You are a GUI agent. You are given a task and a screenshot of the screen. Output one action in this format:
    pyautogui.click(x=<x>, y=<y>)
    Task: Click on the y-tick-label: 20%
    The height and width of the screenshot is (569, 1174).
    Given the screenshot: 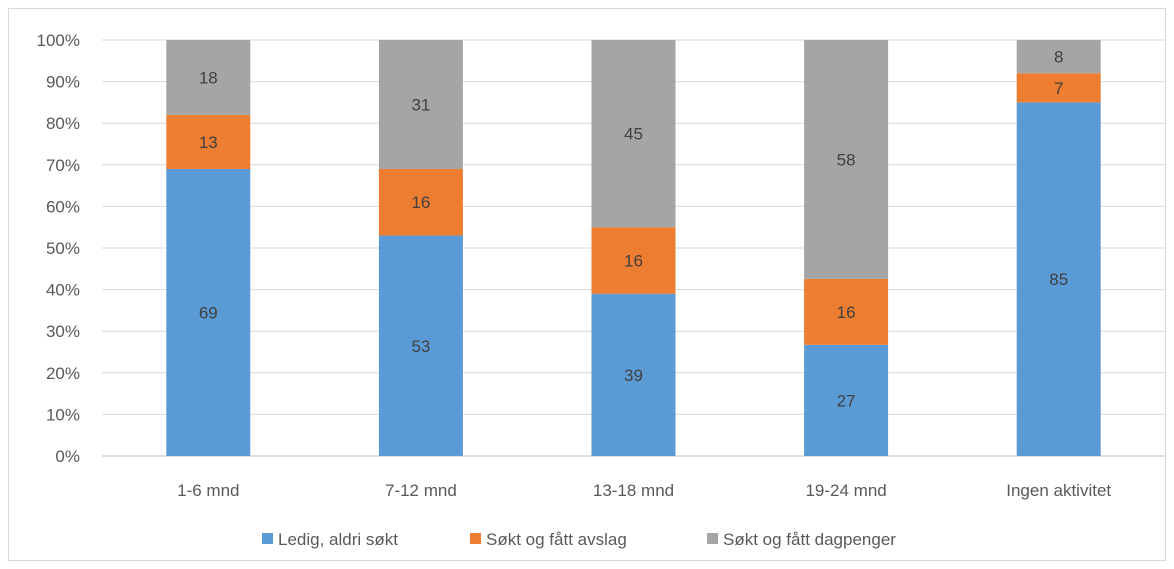 What is the action you would take?
    pyautogui.click(x=63, y=373)
    